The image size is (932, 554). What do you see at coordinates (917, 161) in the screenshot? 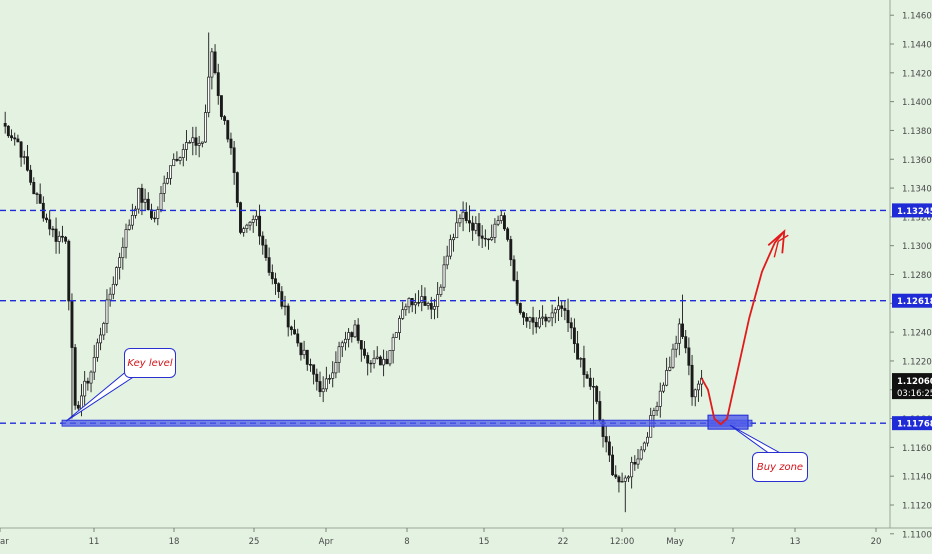
I see `y-tick-label: 1.13600` at bounding box center [917, 161].